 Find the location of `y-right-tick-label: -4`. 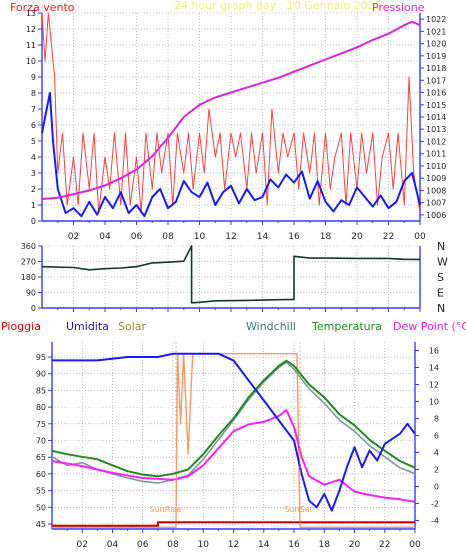

y-right-tick-label: -4 is located at coordinates (435, 521).